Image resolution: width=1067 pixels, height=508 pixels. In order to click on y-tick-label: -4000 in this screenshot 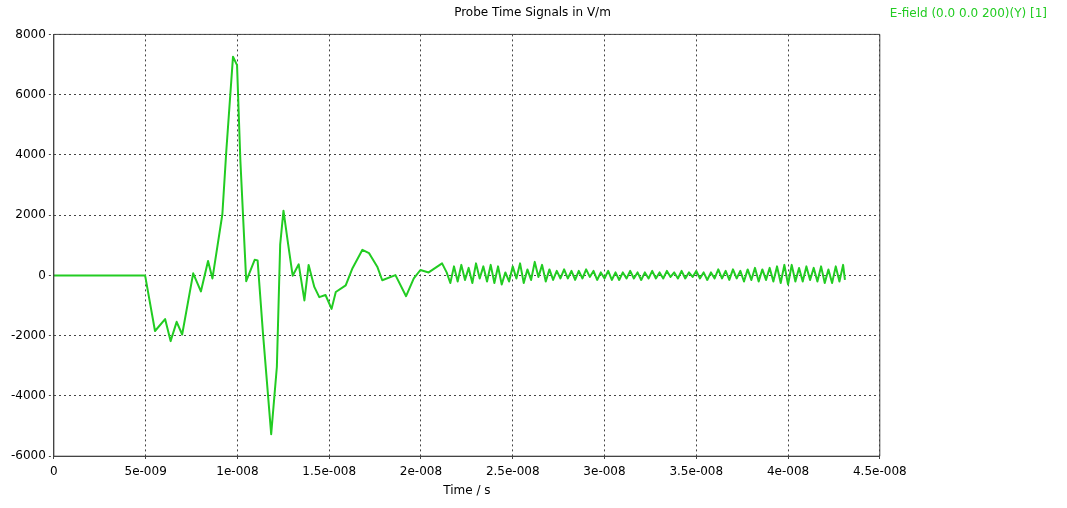, I will do `click(28, 395)`.